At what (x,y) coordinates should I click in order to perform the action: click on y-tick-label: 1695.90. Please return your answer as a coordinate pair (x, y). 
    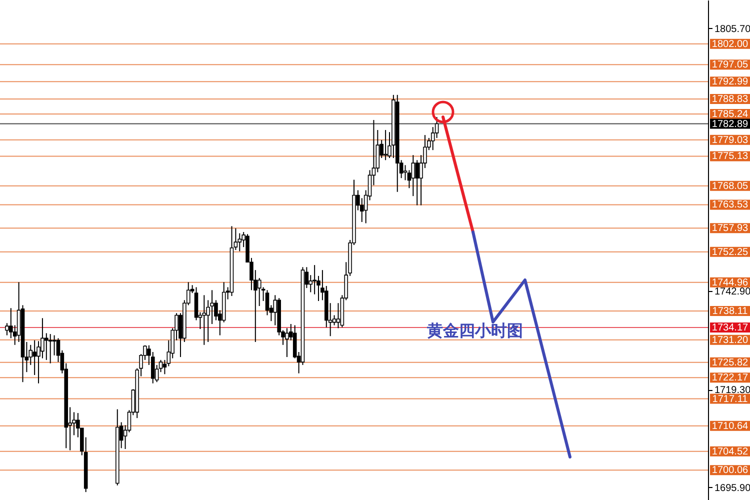
    Looking at the image, I should click on (732, 488).